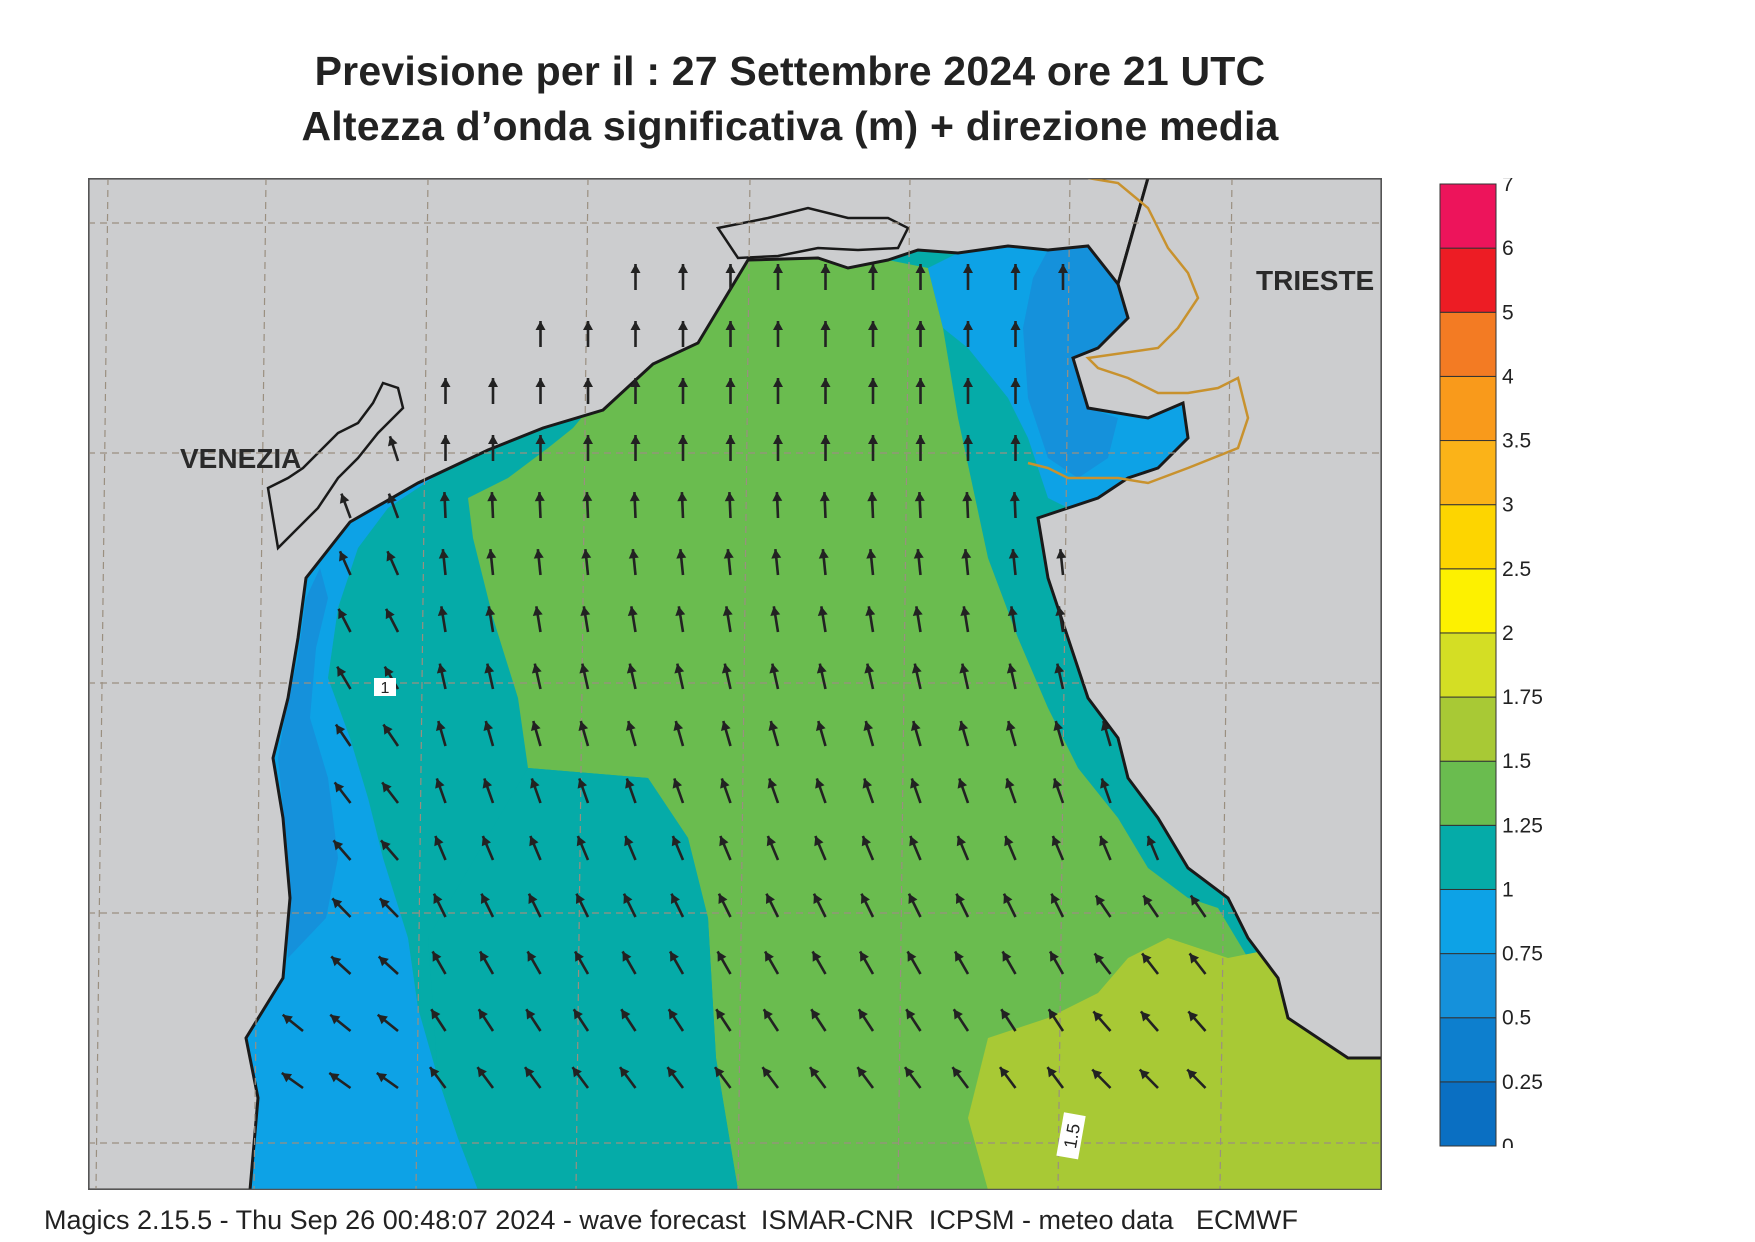  What do you see at coordinates (1508, 187) in the screenshot?
I see `legend-tick-label: 7` at bounding box center [1508, 187].